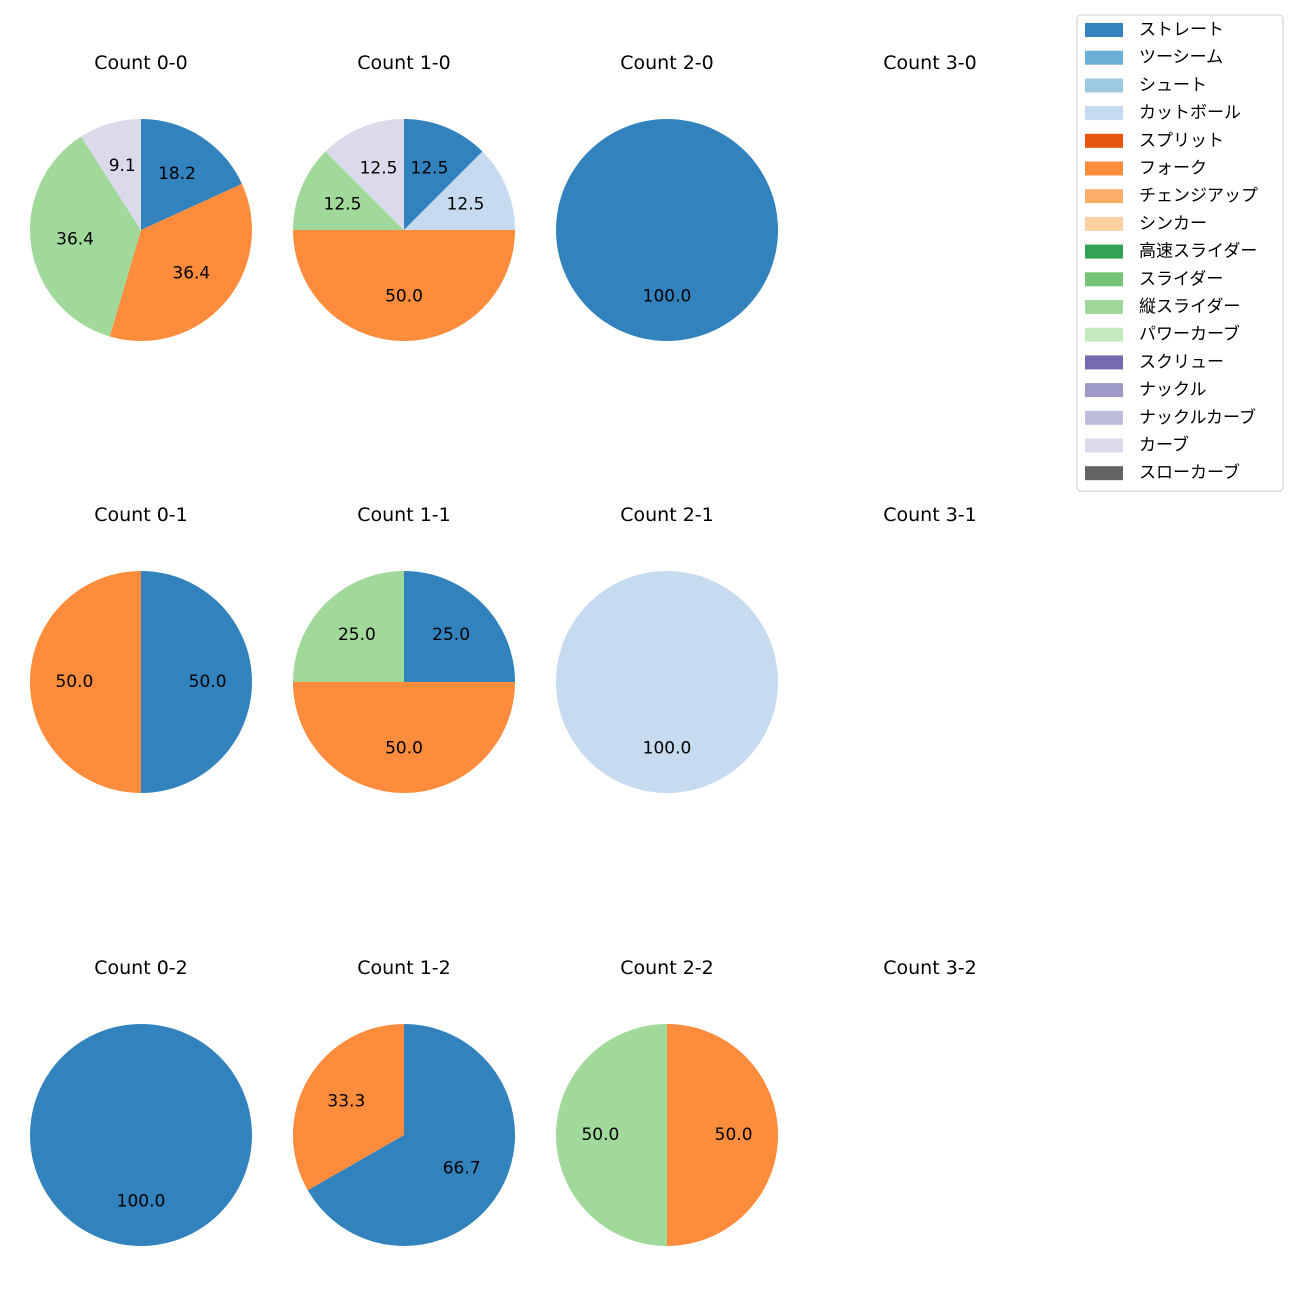 This screenshot has height=1300, width=1300. What do you see at coordinates (1137, 445) in the screenshot?
I see `legend-entry: カーブ` at bounding box center [1137, 445].